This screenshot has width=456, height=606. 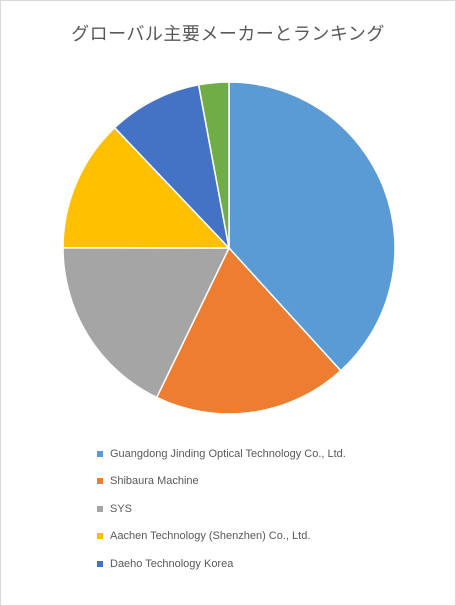 What do you see at coordinates (267, 482) in the screenshot?
I see `legend-item: Shibaura Machine` at bounding box center [267, 482].